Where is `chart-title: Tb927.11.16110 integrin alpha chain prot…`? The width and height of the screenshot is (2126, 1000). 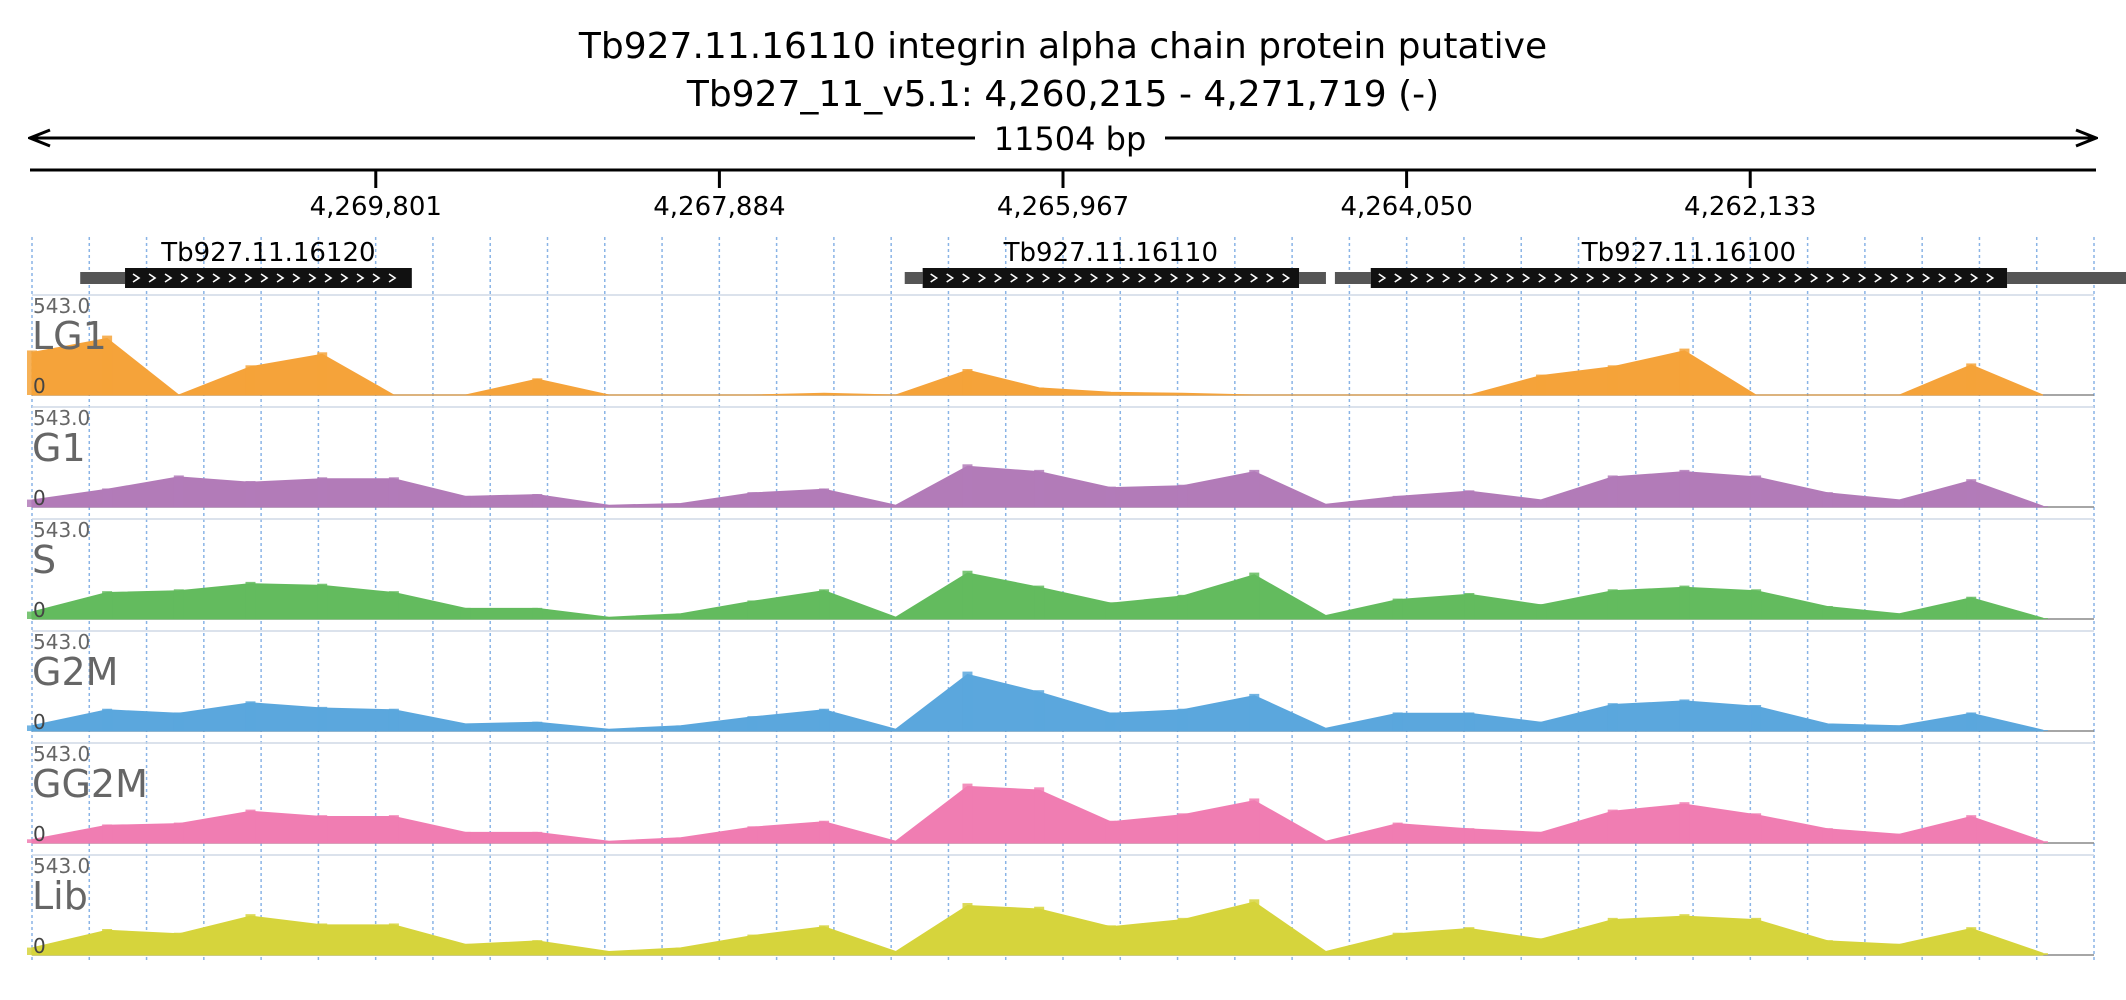 chart-title: Tb927.11.16110 integrin alpha chain prot… is located at coordinates (1062, 46).